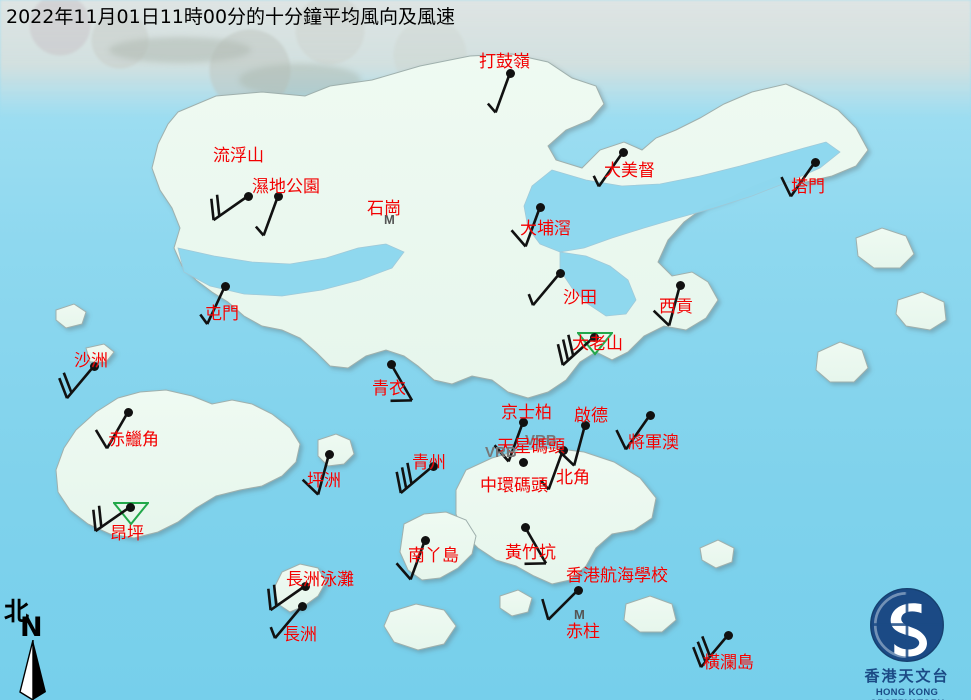 This screenshot has width=971, height=700. Describe the element at coordinates (429, 463) in the screenshot. I see `station-label: 青州` at that location.